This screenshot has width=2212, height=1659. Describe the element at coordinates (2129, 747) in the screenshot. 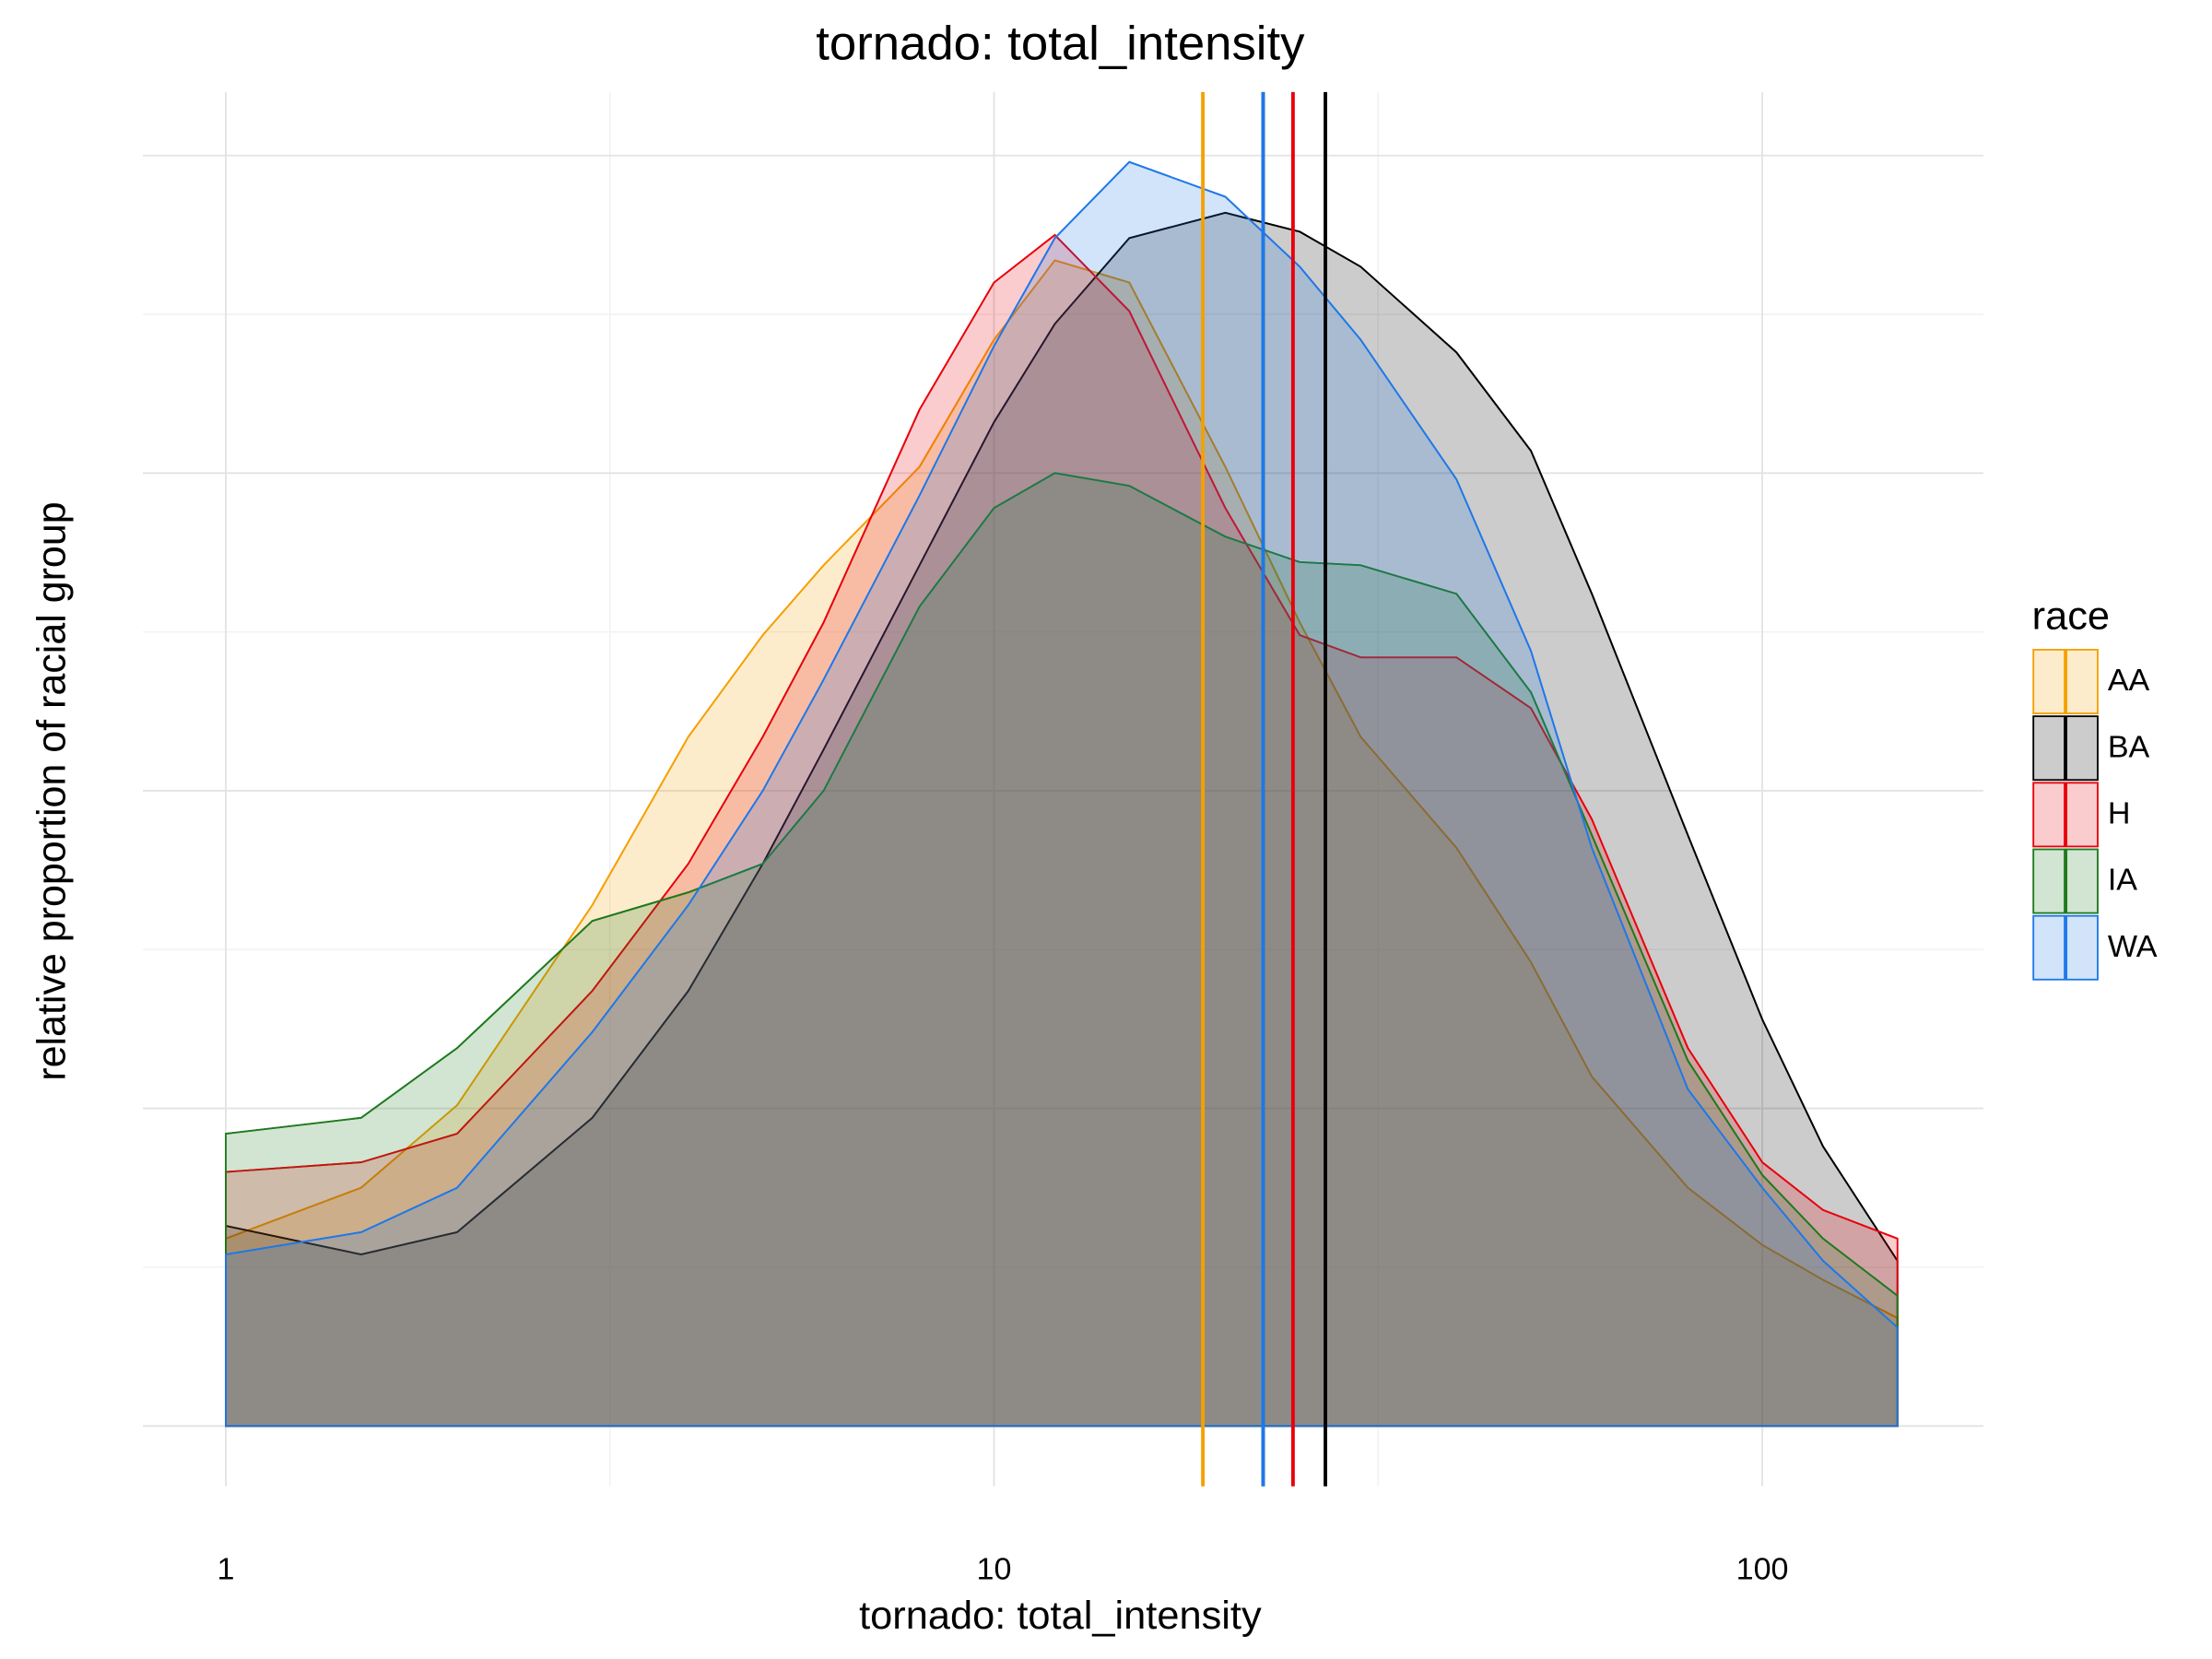

I see `legend-label: BA` at that location.